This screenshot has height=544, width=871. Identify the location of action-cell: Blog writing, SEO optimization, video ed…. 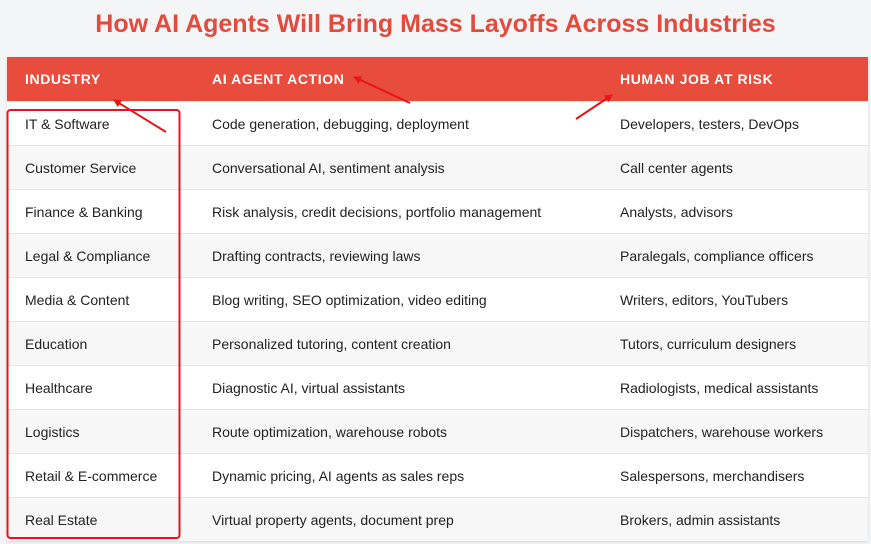
(349, 299).